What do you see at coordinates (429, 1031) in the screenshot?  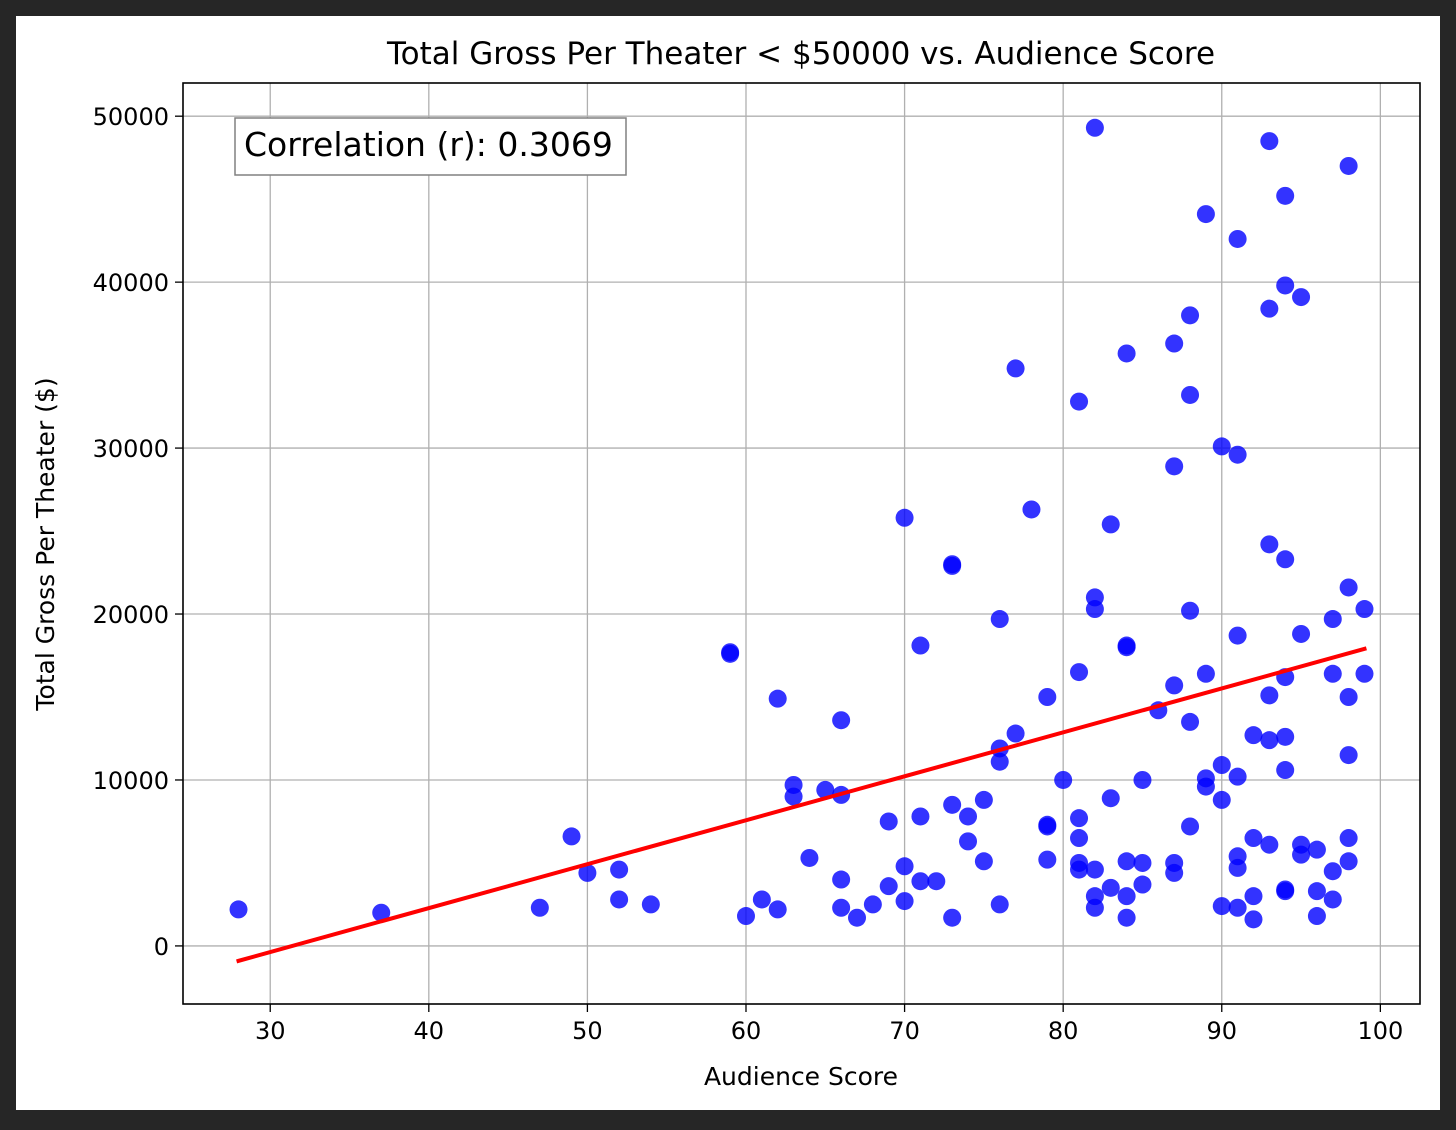 I see `x-tick-label: 40` at bounding box center [429, 1031].